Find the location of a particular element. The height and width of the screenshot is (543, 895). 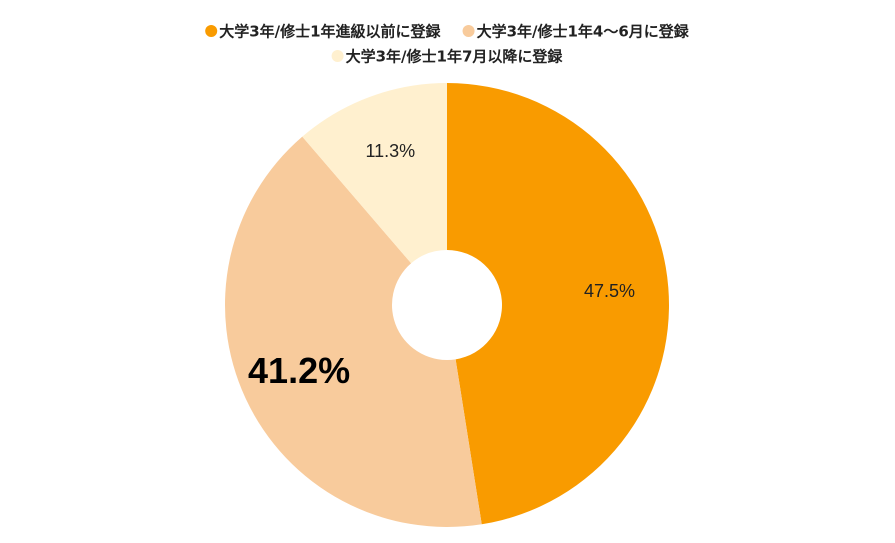

legend-item: 大学3年/修士1年進級以前に登録 is located at coordinates (323, 32).